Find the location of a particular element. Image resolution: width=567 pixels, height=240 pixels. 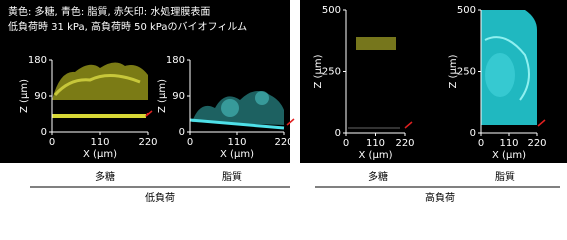

lipid-image-low is located at coordinates (237, 110).